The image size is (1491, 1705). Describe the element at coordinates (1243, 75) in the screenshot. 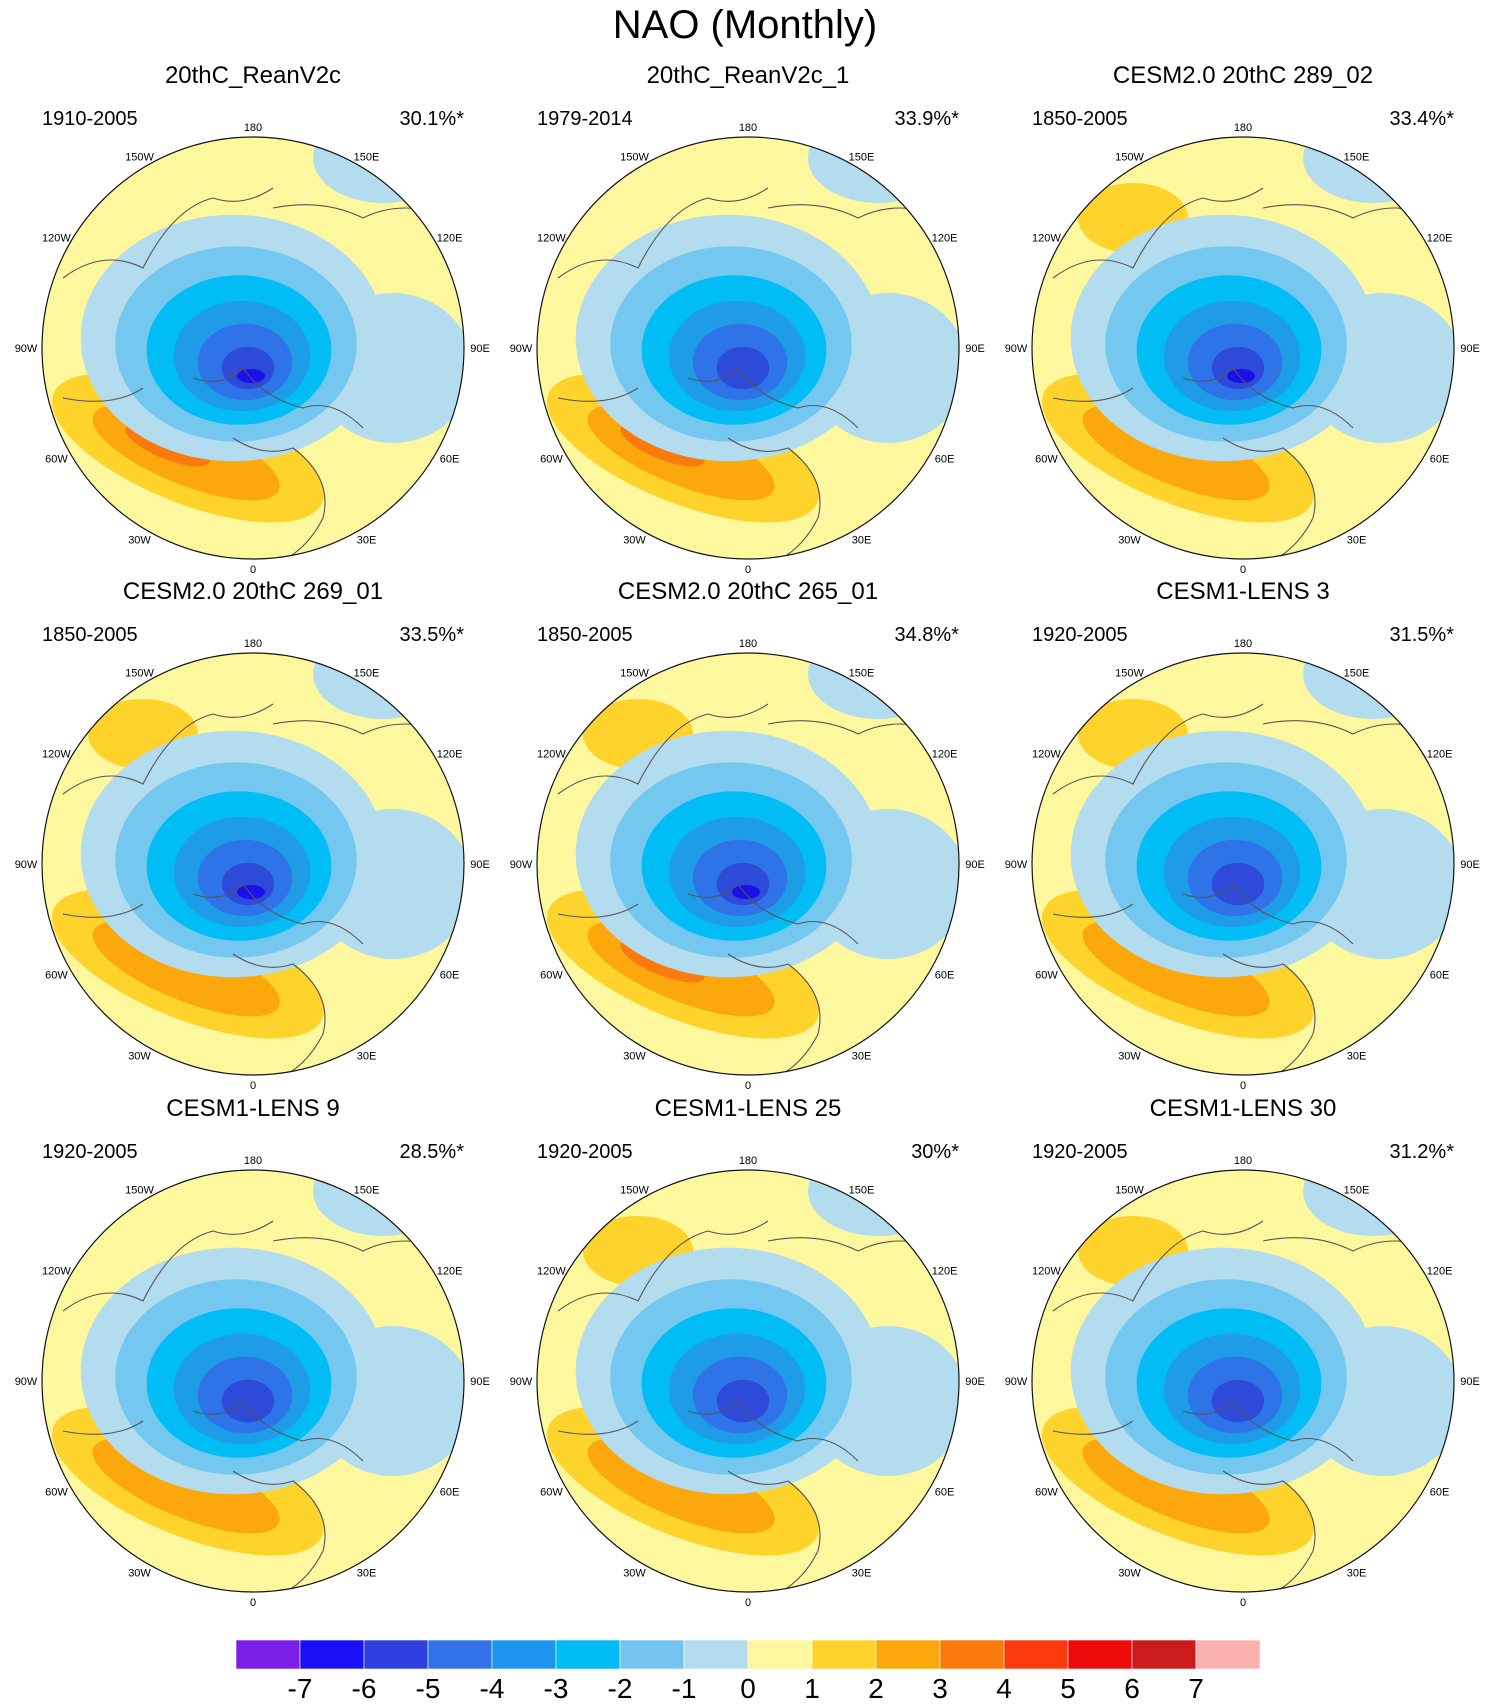

I see `panel-title: CESM2.0 20thC 289_02` at that location.